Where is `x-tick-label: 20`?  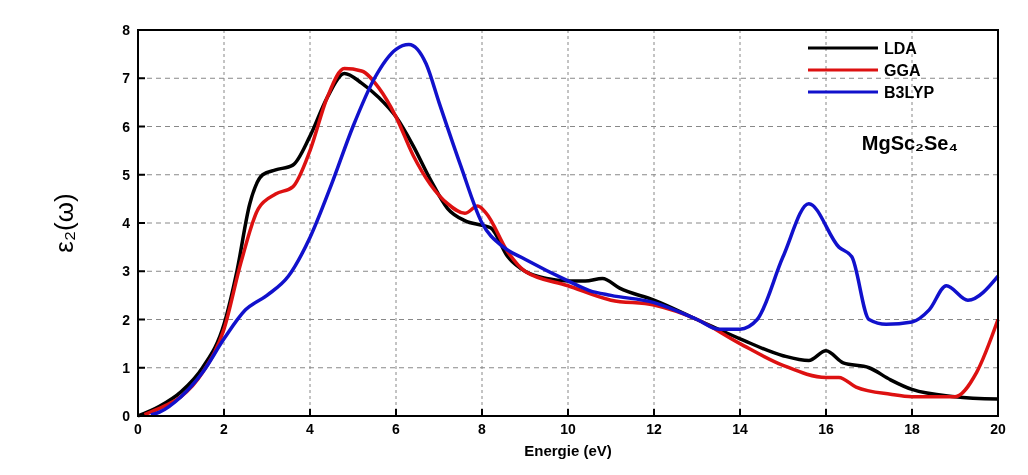 x-tick-label: 20 is located at coordinates (998, 429).